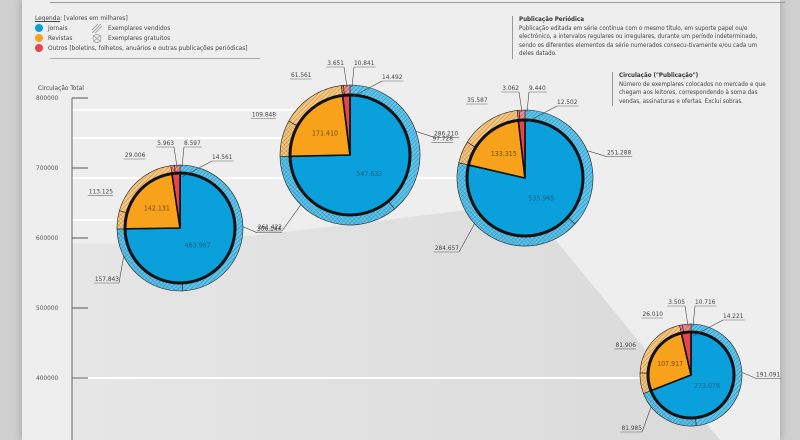 The width and height of the screenshot is (800, 440). Describe the element at coordinates (222, 157) in the screenshot. I see `value-label: 14.561` at that location.